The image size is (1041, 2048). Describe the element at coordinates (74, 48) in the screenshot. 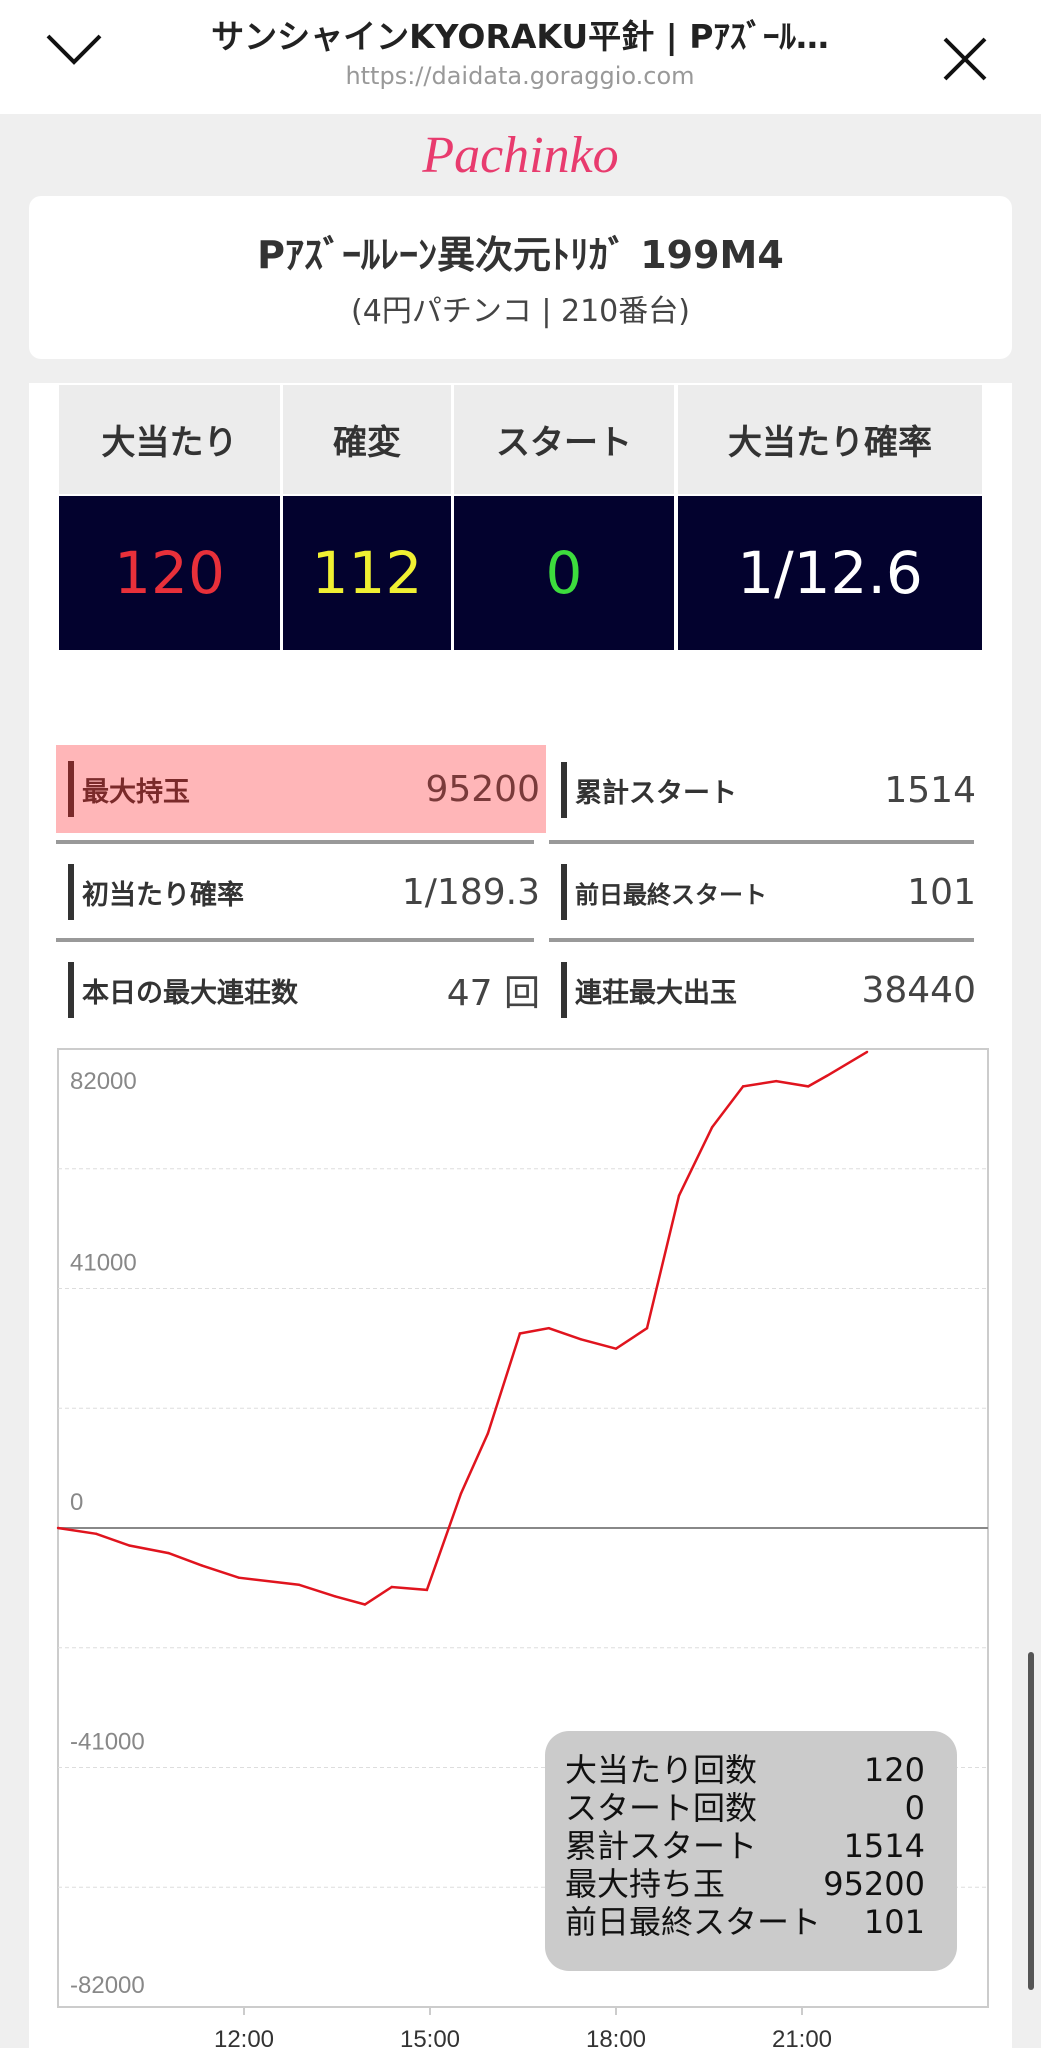

I see `chevron-down-icon` at that location.